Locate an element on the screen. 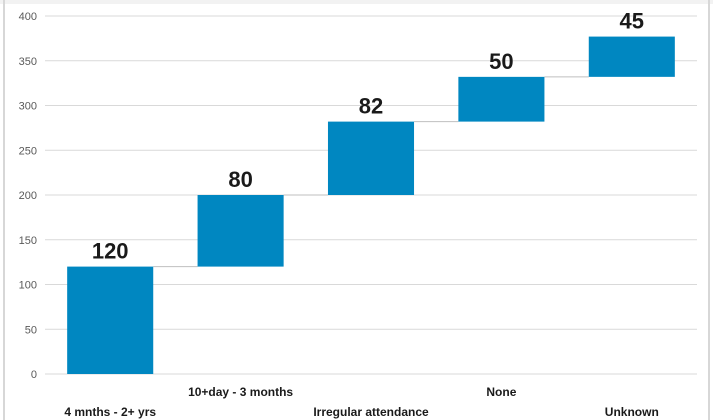  data-label: 50 is located at coordinates (501, 61).